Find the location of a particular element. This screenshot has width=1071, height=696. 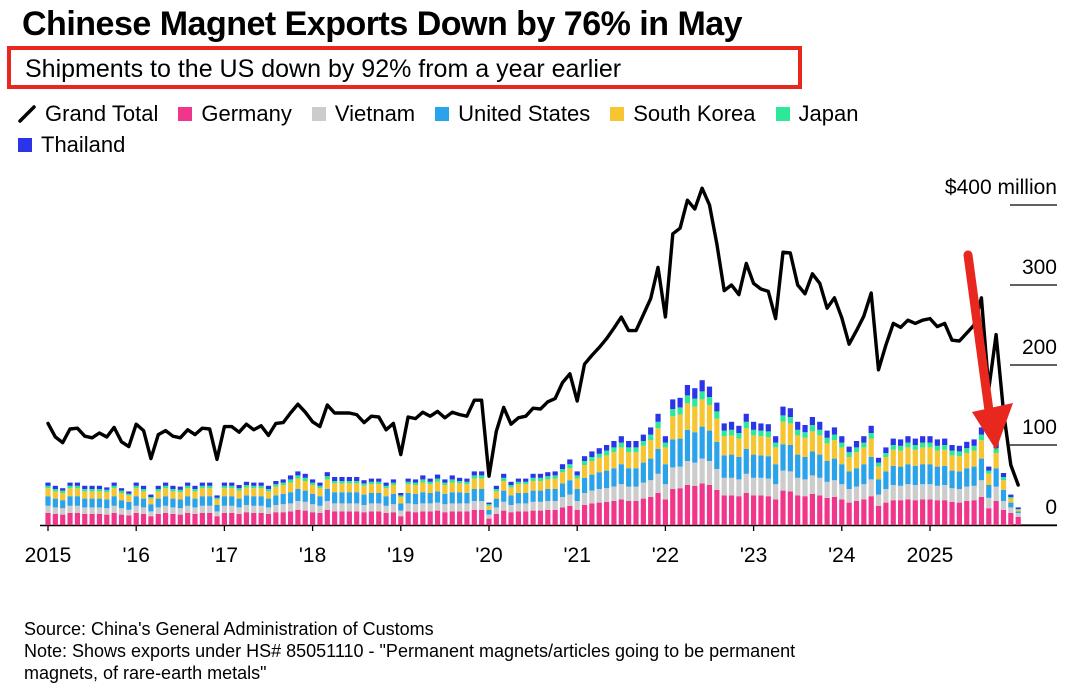

legend-item-germany: Germany is located at coordinates (235, 114).